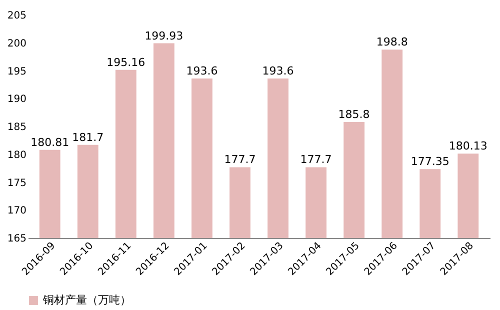 The width and height of the screenshot is (500, 310). What do you see at coordinates (164, 35) in the screenshot?
I see `data-label: 199.93` at bounding box center [164, 35].